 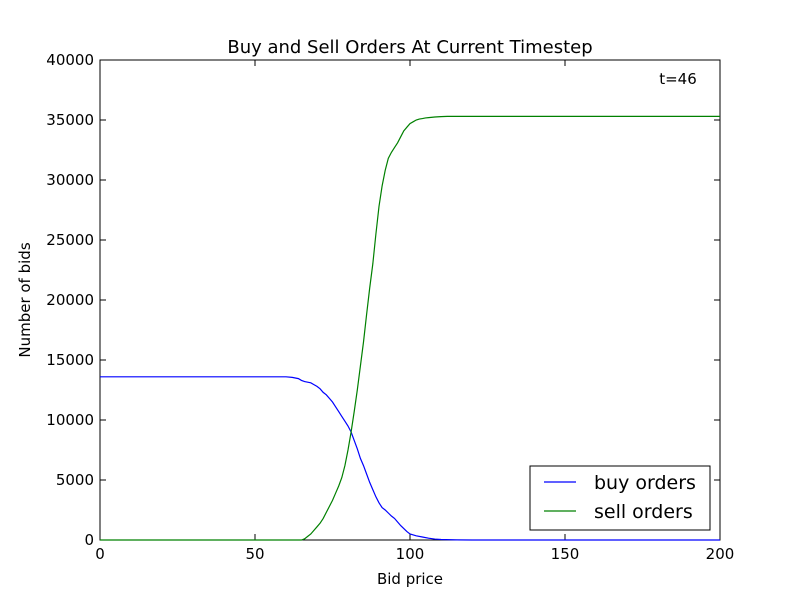 What do you see at coordinates (409, 47) in the screenshot?
I see `chart-title: Buy and Sell Orders At Current Timestep` at bounding box center [409, 47].